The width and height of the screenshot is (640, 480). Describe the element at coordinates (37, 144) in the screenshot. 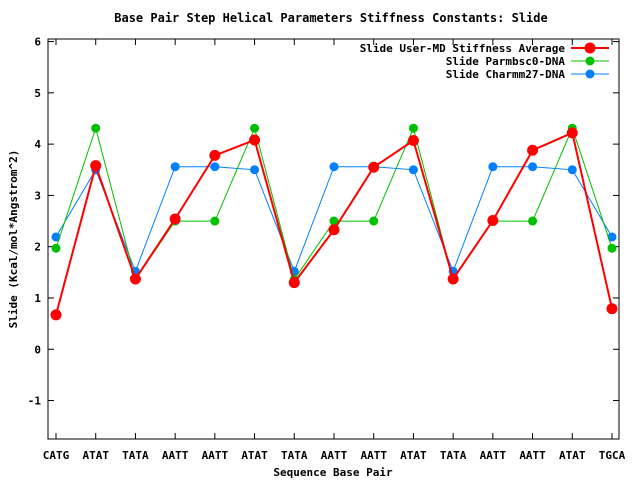

I see `y-tick-label: 4` at that location.